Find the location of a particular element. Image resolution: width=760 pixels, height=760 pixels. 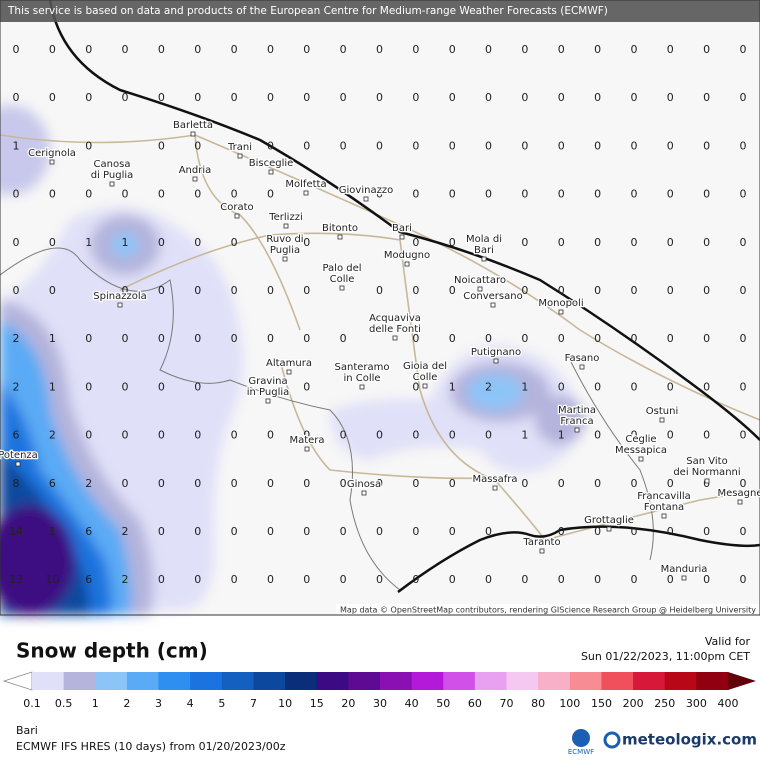

legend-label: 60 is located at coordinates (475, 703).